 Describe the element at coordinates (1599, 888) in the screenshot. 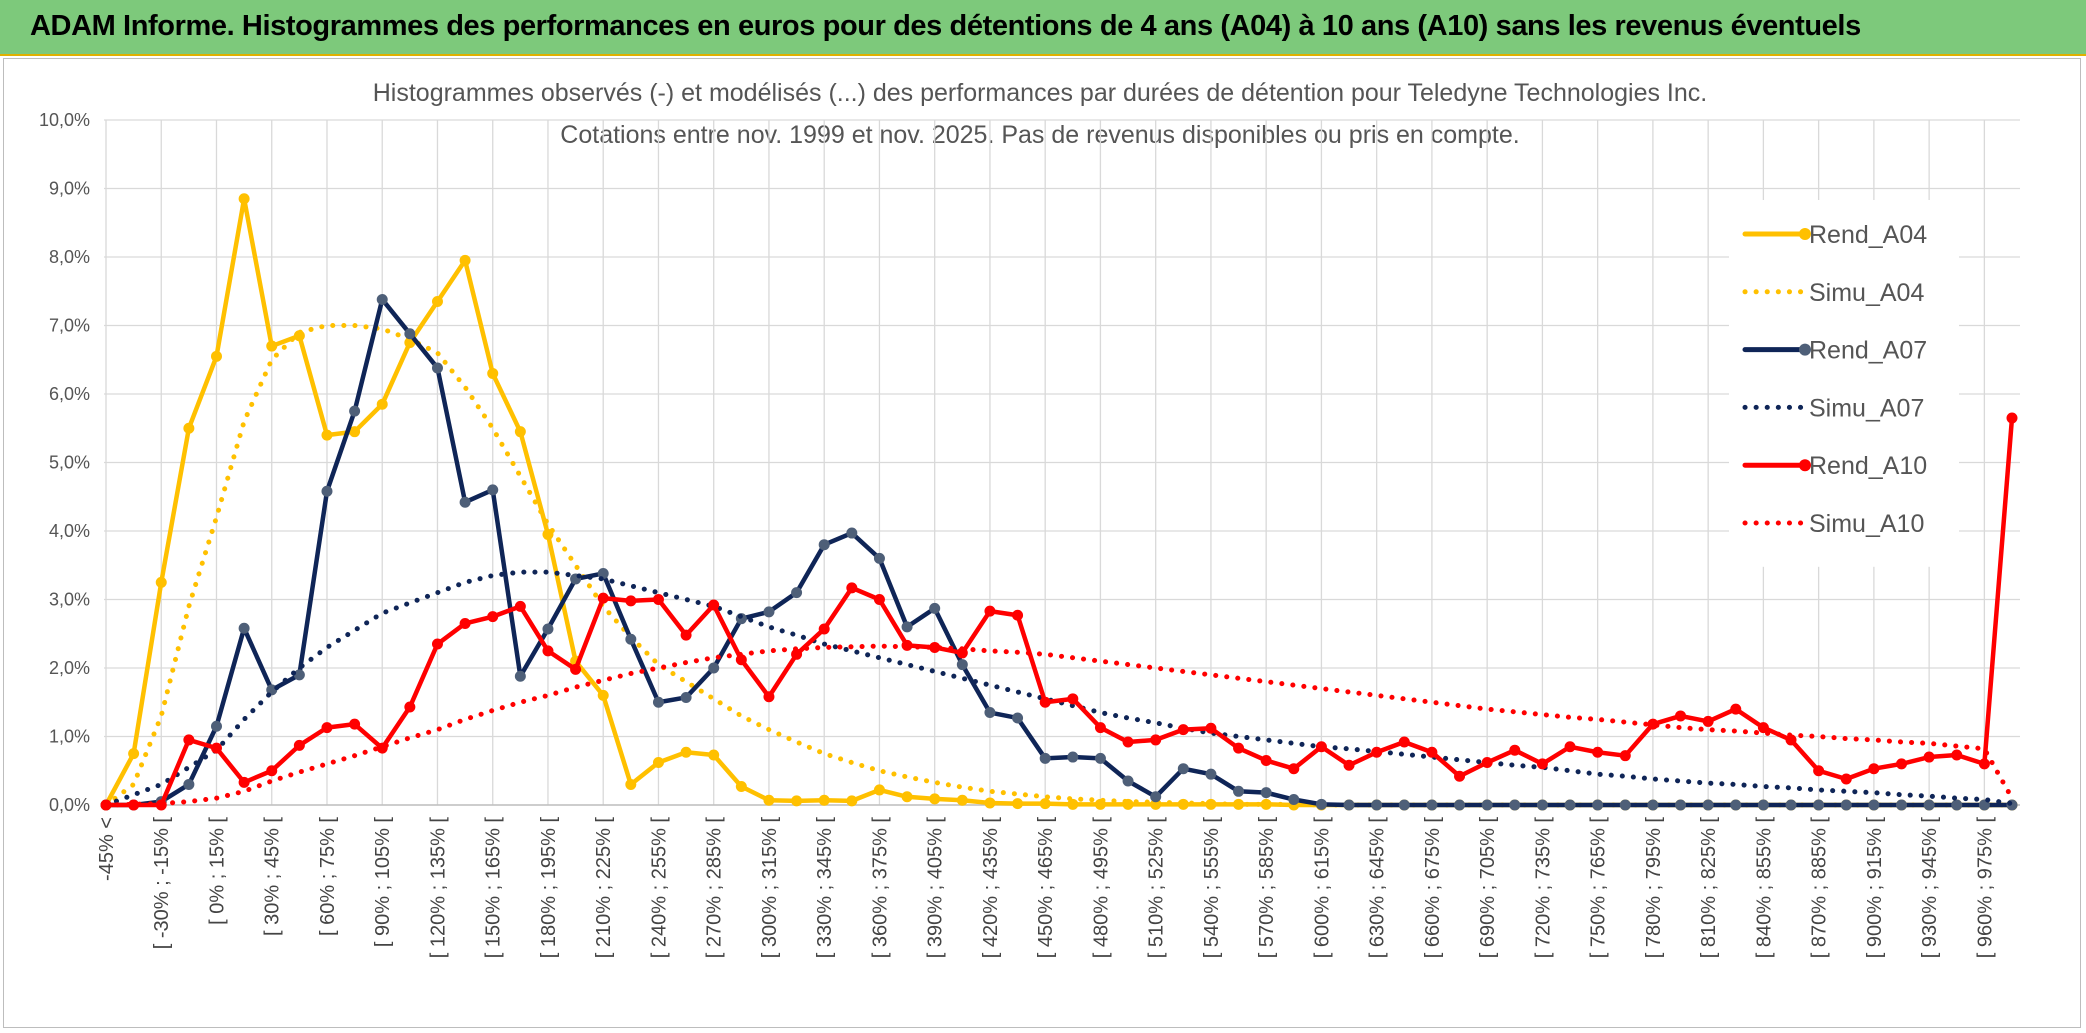

I see `x-tick-label: [ 750% ; 765% [` at that location.